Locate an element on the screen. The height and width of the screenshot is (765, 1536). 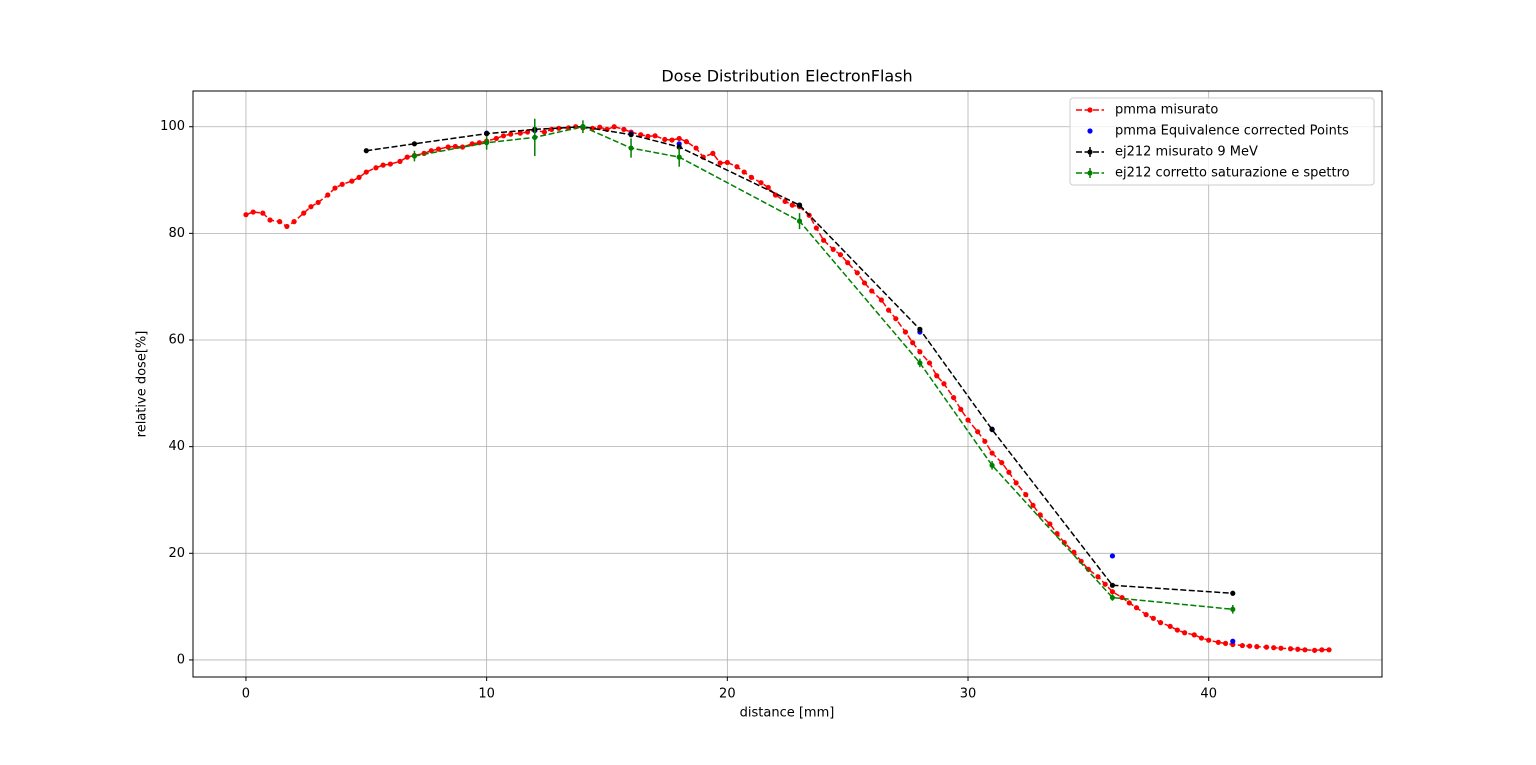
y-tick-label: 80 is located at coordinates (176, 233).